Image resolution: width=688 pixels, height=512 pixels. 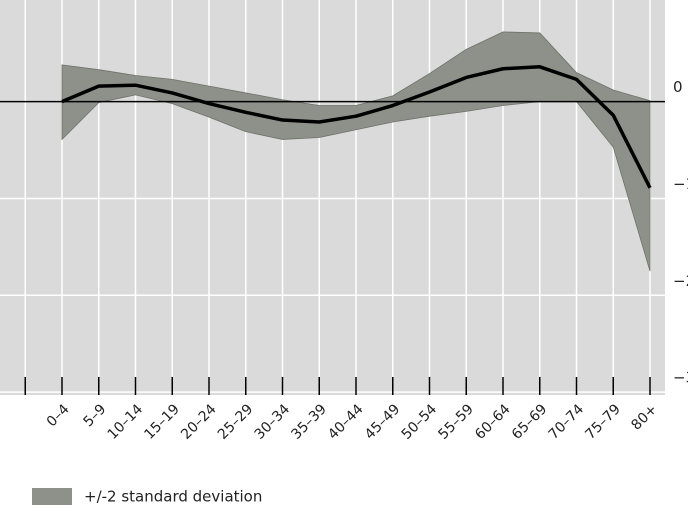 What do you see at coordinates (199, 422) in the screenshot?
I see `x-tick-label: 20–24` at bounding box center [199, 422].